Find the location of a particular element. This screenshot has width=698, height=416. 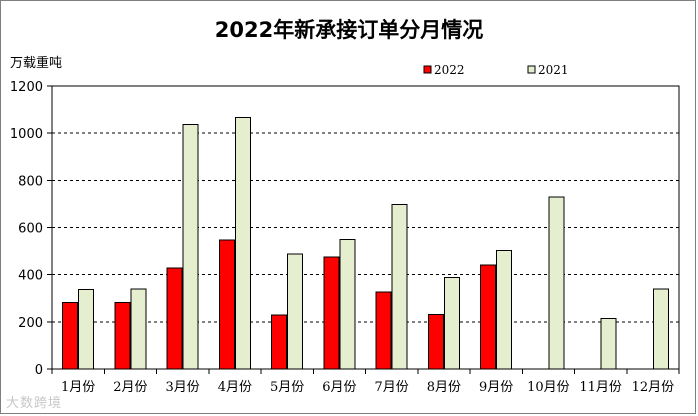

legend: 2022 2021 is located at coordinates (496, 70).